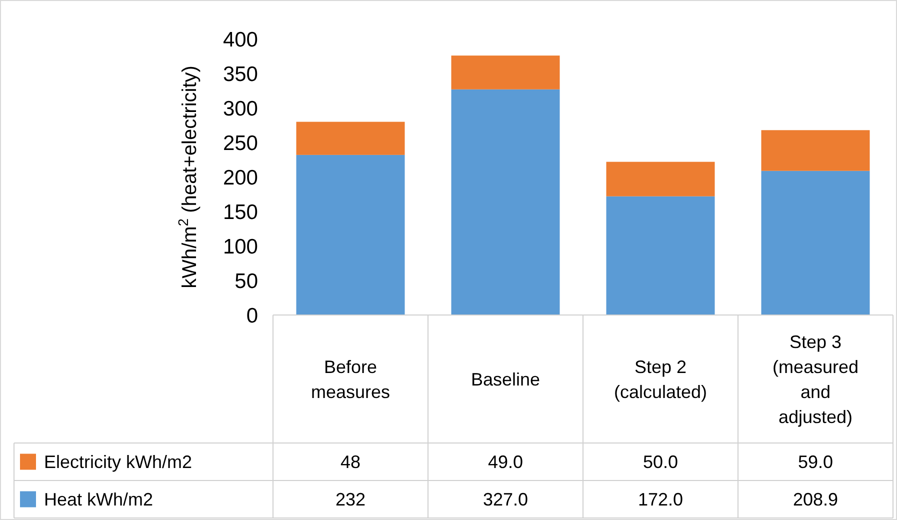 This screenshot has width=897, height=520. Describe the element at coordinates (815, 379) in the screenshot. I see `x-tick-label: Step 3 (measured and adjusted)` at that location.